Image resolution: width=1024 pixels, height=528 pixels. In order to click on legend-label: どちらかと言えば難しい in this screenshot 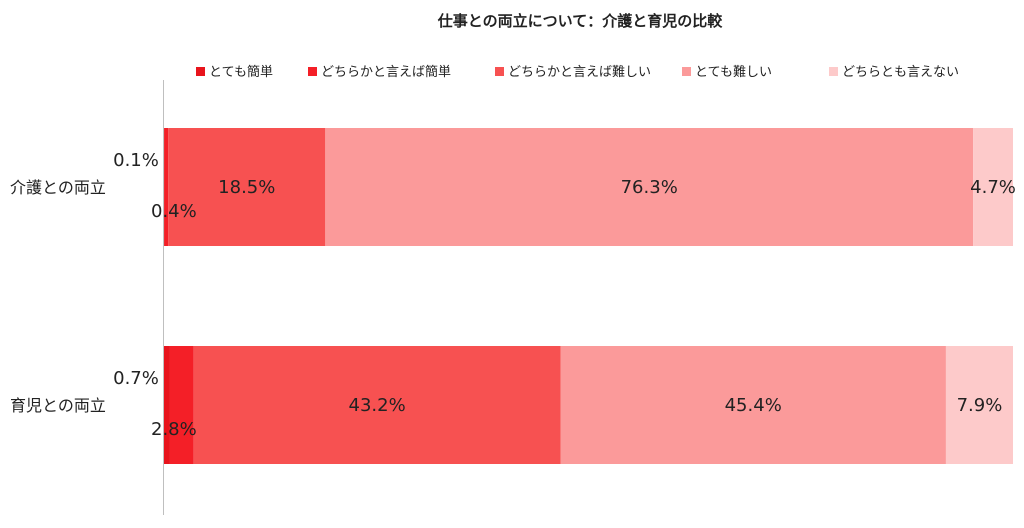, I will do `click(579, 72)`.